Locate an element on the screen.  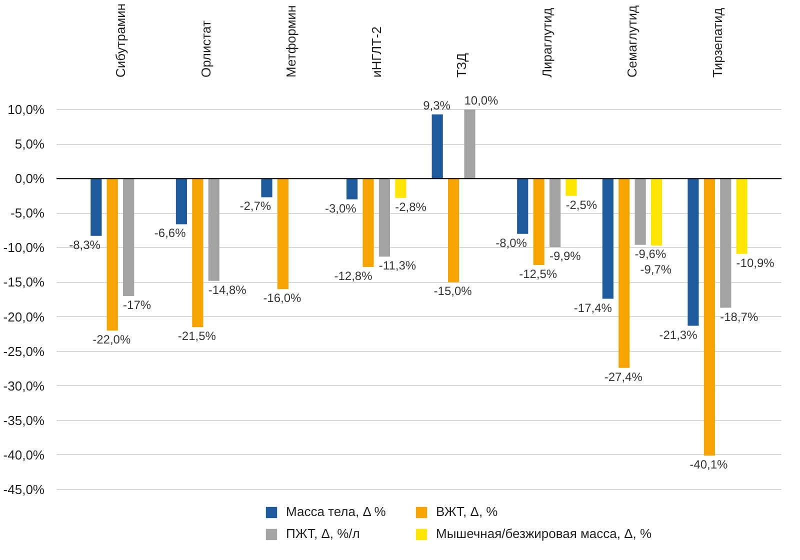
data-label: -15,0% is located at coordinates (453, 291).